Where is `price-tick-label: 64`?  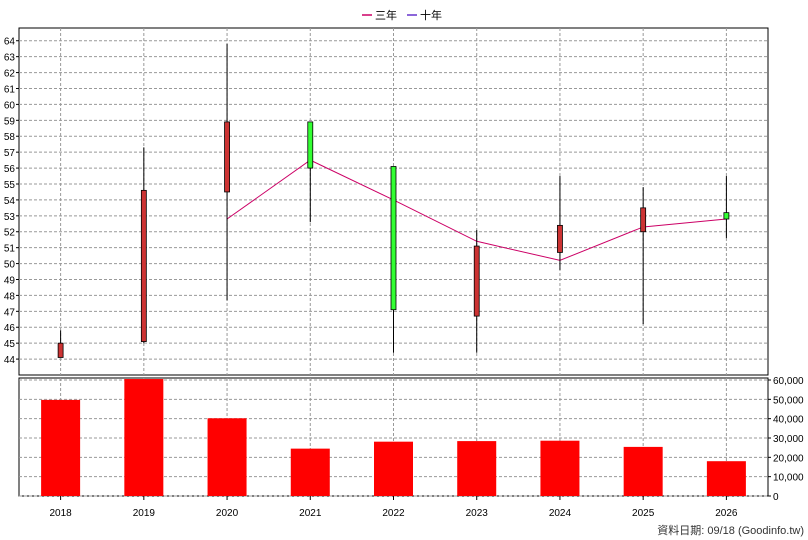 price-tick-label: 64 is located at coordinates (10, 42).